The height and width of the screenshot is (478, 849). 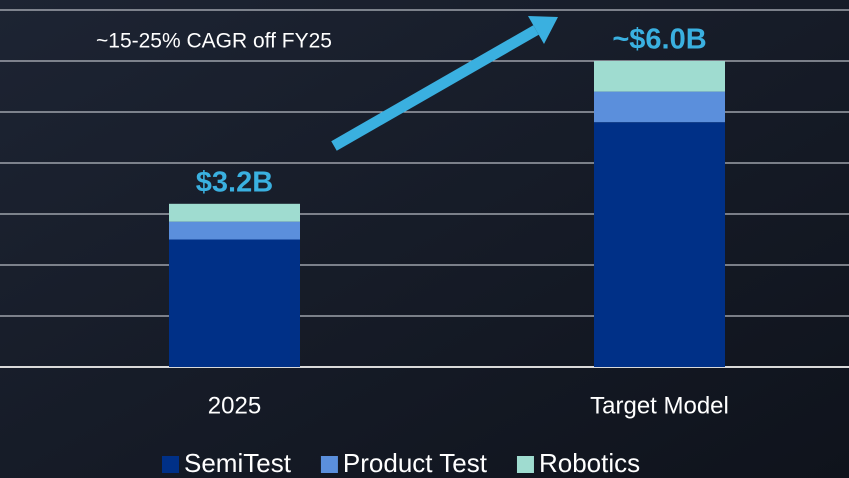 I want to click on growth-arrow, so click(x=444, y=83).